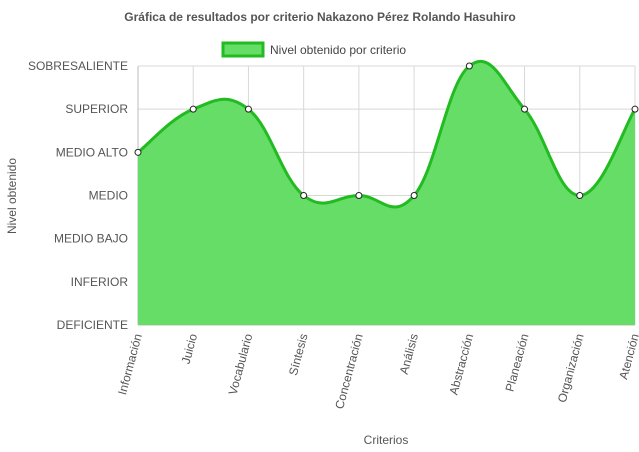 The height and width of the screenshot is (452, 639). What do you see at coordinates (580, 195) in the screenshot?
I see `data-point-organización` at bounding box center [580, 195].